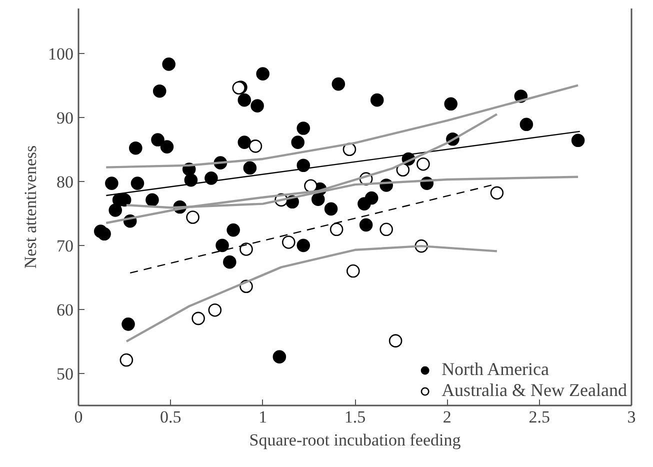 Image resolution: width=653 pixels, height=467 pixels. Describe the element at coordinates (263, 417) in the screenshot. I see `x-tick-label: 1` at that location.